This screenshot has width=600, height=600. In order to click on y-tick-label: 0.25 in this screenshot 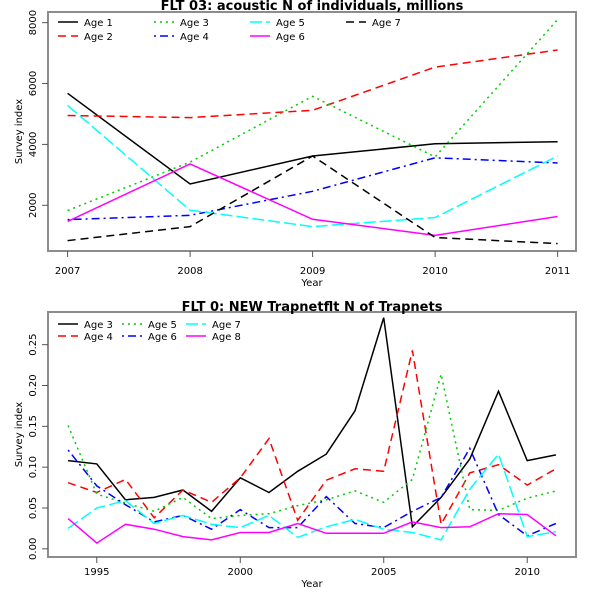, I will do `click(33, 345)`.